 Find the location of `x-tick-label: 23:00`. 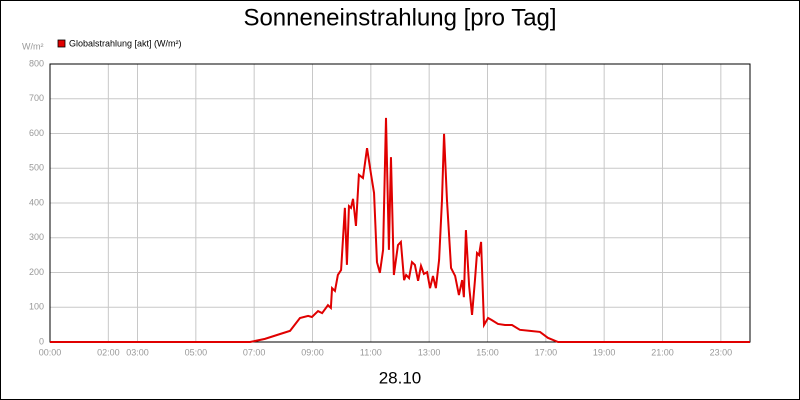

x-tick-label: 23:00 is located at coordinates (721, 352).